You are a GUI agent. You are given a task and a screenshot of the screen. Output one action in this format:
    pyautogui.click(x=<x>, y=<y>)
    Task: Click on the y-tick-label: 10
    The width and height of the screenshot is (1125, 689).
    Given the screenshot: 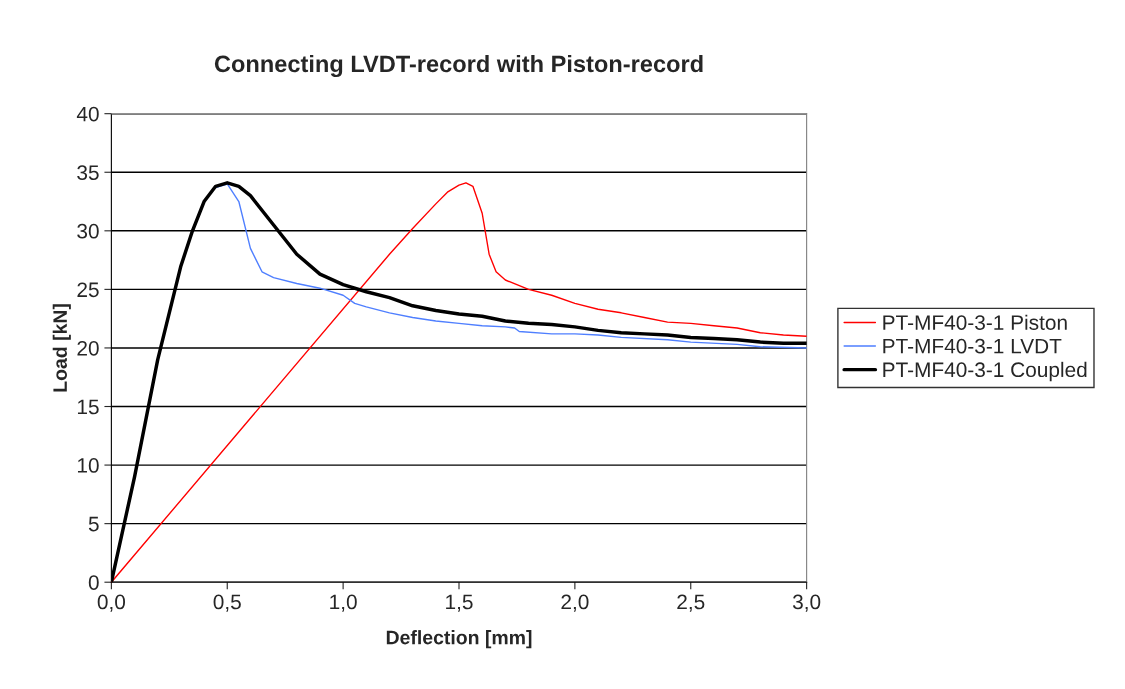 What is the action you would take?
    pyautogui.click(x=88, y=465)
    